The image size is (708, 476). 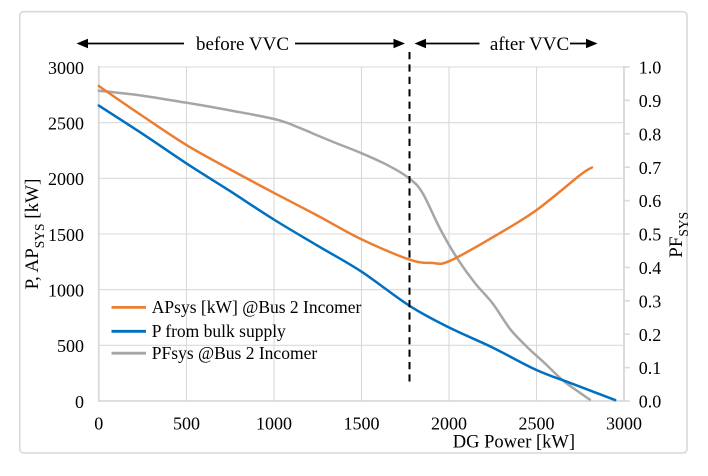 What do you see at coordinates (650, 168) in the screenshot?
I see `svg-text: 0.7` at bounding box center [650, 168].